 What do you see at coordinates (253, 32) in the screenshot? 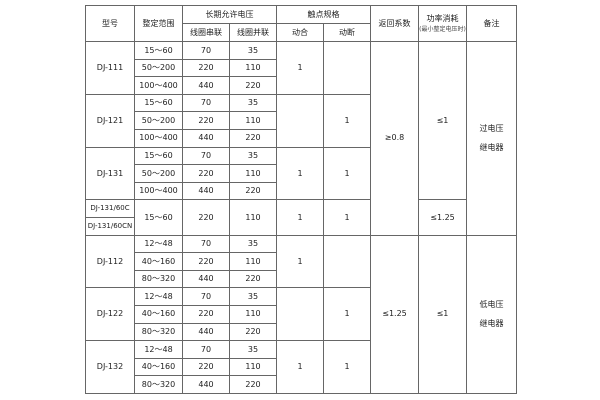
I see `header-parallel: 线圈并联` at bounding box center [253, 32].